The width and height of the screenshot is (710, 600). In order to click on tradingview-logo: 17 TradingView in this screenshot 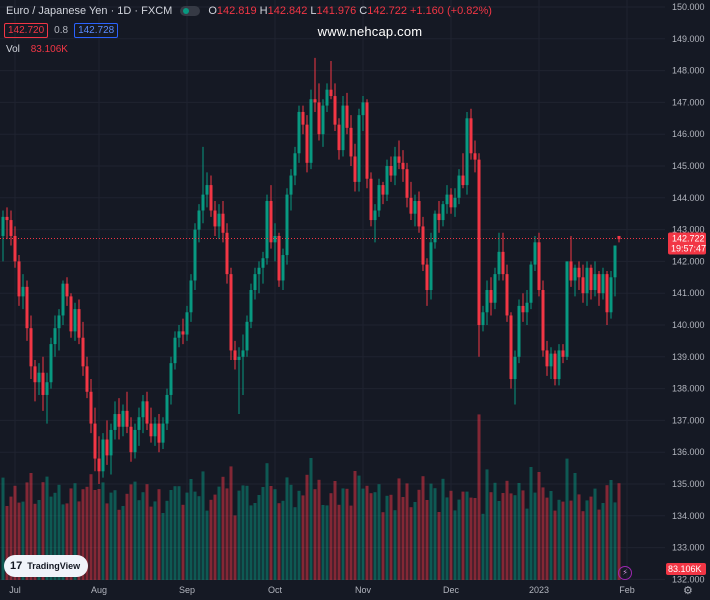, I will do `click(46, 566)`.